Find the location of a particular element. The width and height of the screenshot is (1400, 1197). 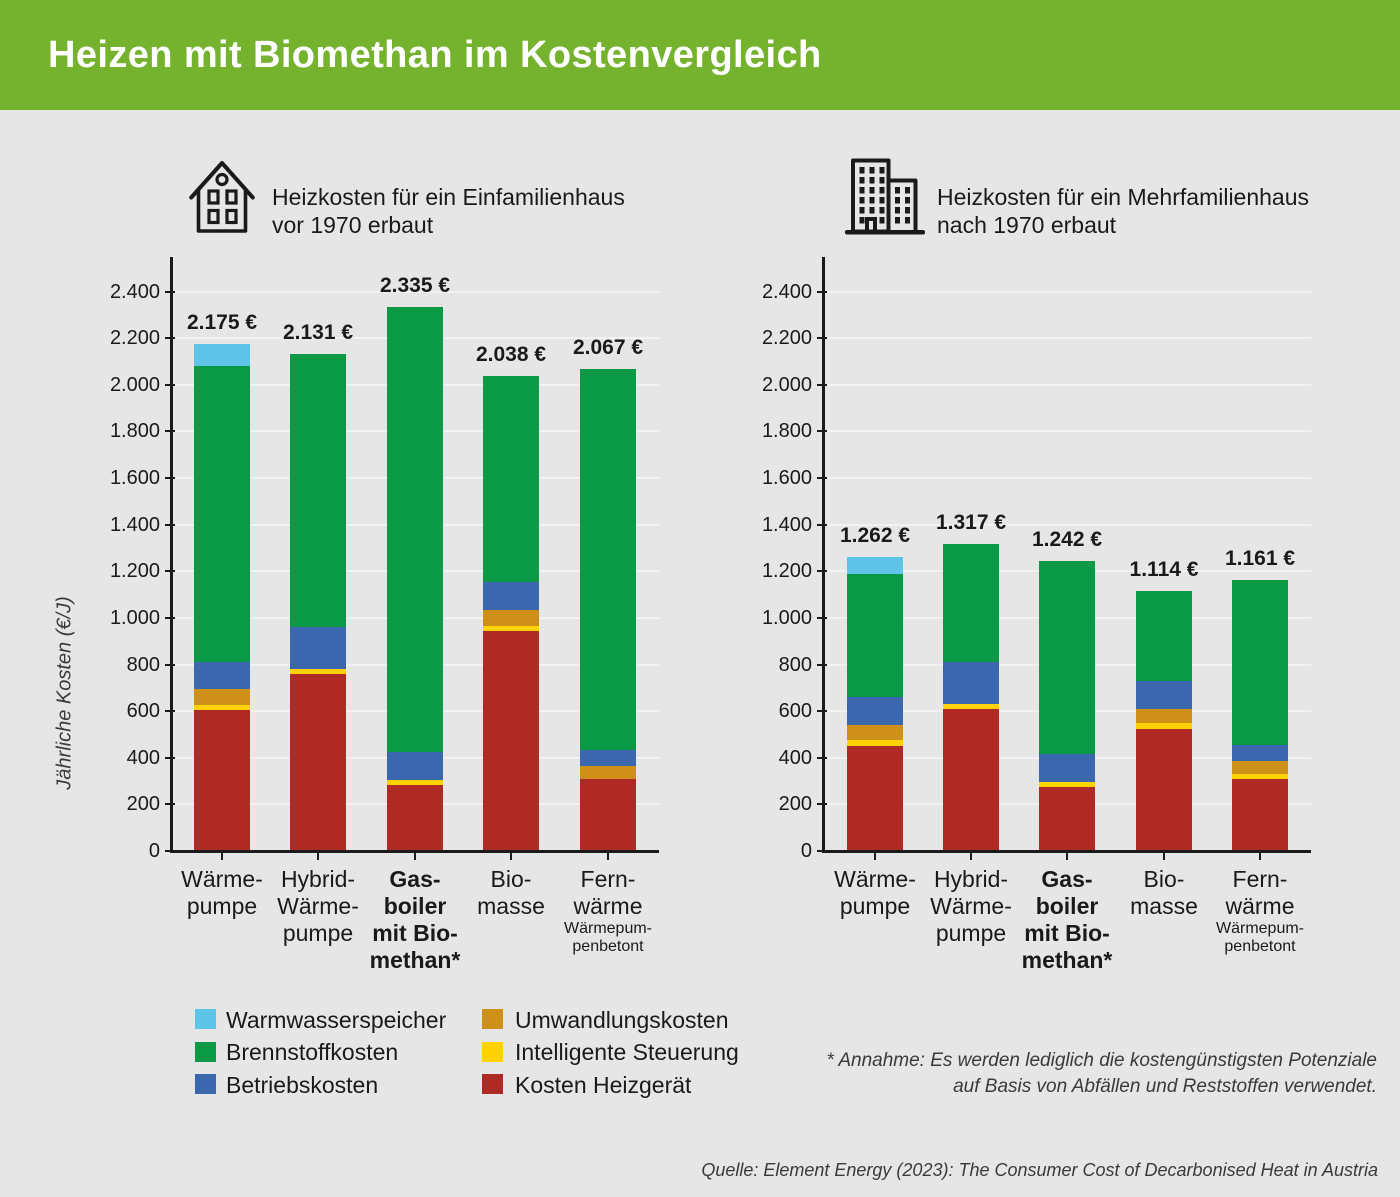

y-tick-label: 0 is located at coordinates (806, 851).